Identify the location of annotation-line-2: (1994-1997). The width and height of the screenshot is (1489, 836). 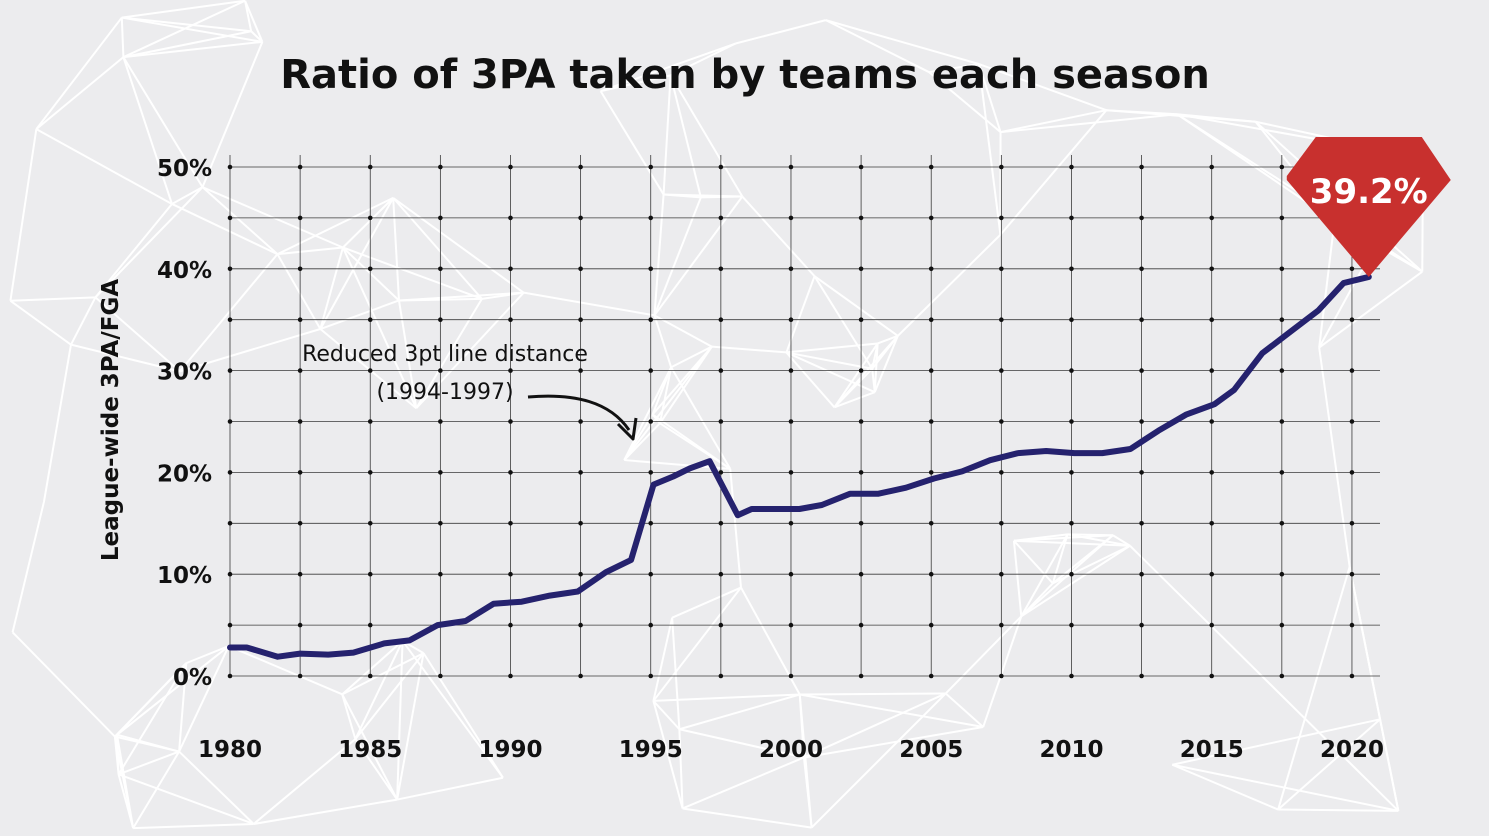
(444, 392).